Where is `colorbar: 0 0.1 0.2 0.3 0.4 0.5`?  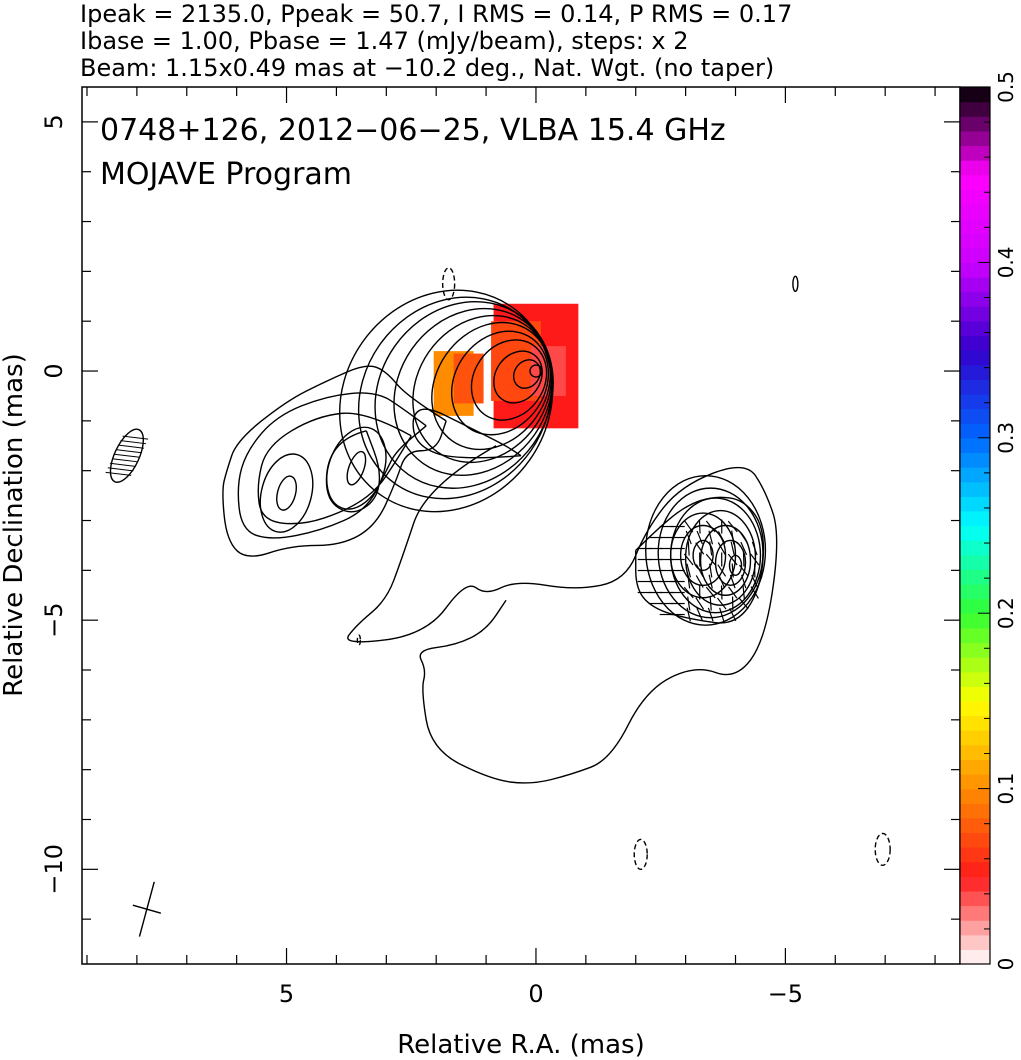 colorbar: 0 0.1 0.2 0.3 0.4 0.5 is located at coordinates (988, 521).